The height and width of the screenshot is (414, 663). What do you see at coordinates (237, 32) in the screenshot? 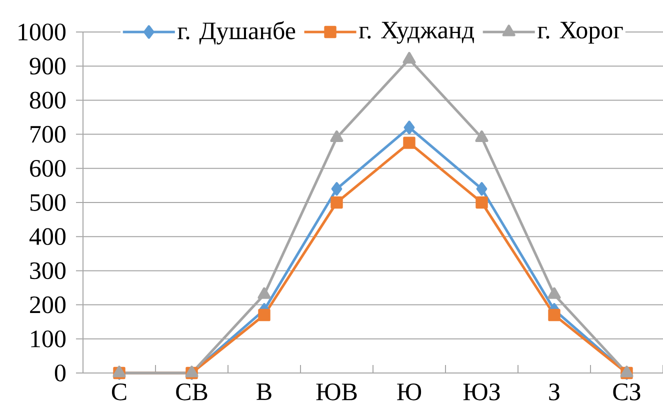
I see `legend-label: г. Душанбе` at bounding box center [237, 32].